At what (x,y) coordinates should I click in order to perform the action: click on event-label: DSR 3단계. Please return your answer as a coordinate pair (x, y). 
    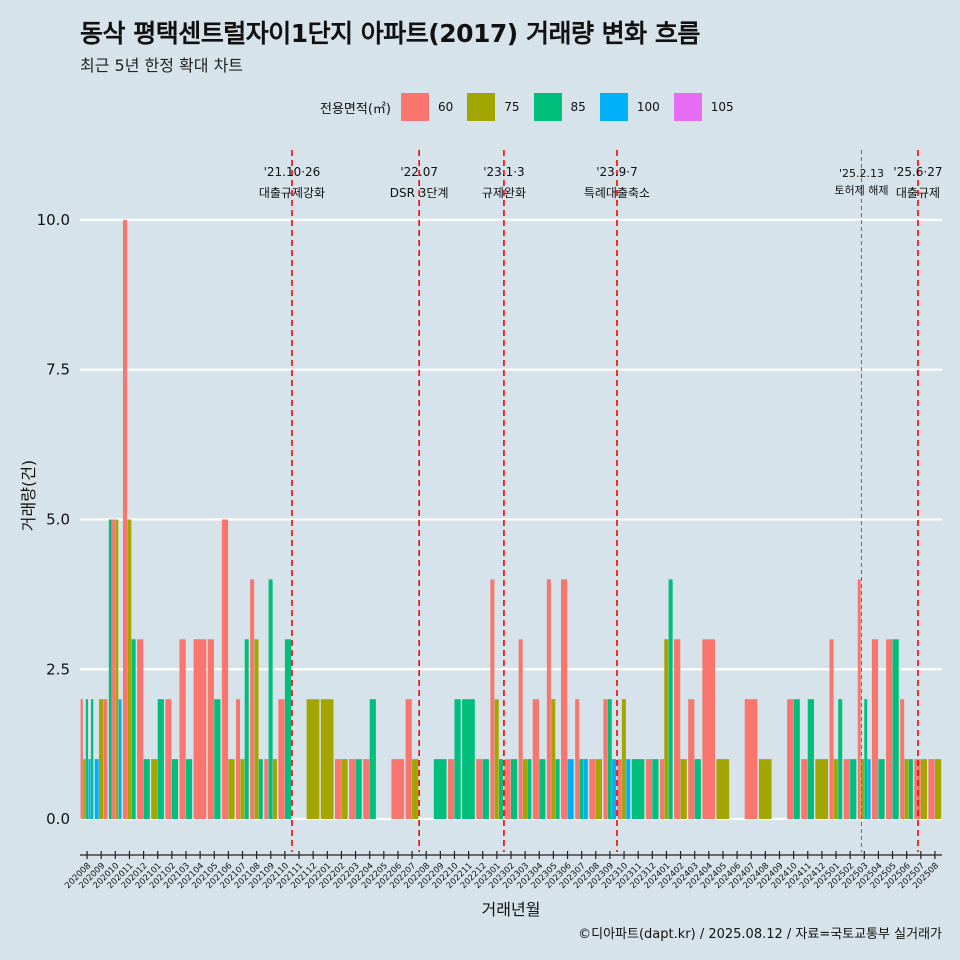
    Looking at the image, I should click on (419, 193).